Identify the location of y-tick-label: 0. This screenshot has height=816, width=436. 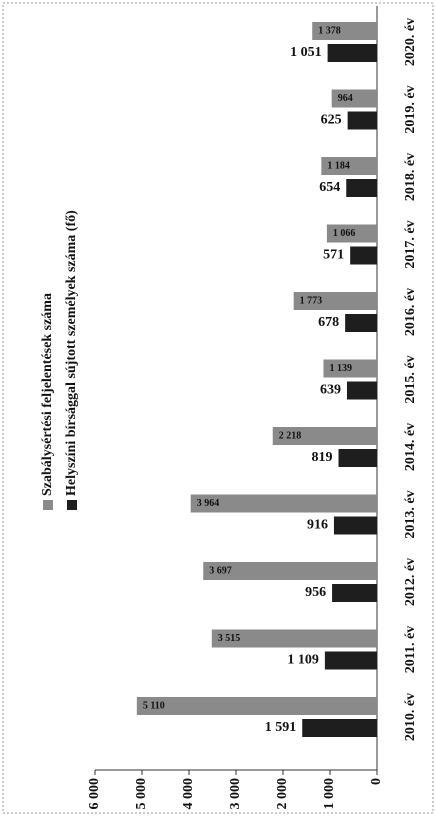
(376, 781).